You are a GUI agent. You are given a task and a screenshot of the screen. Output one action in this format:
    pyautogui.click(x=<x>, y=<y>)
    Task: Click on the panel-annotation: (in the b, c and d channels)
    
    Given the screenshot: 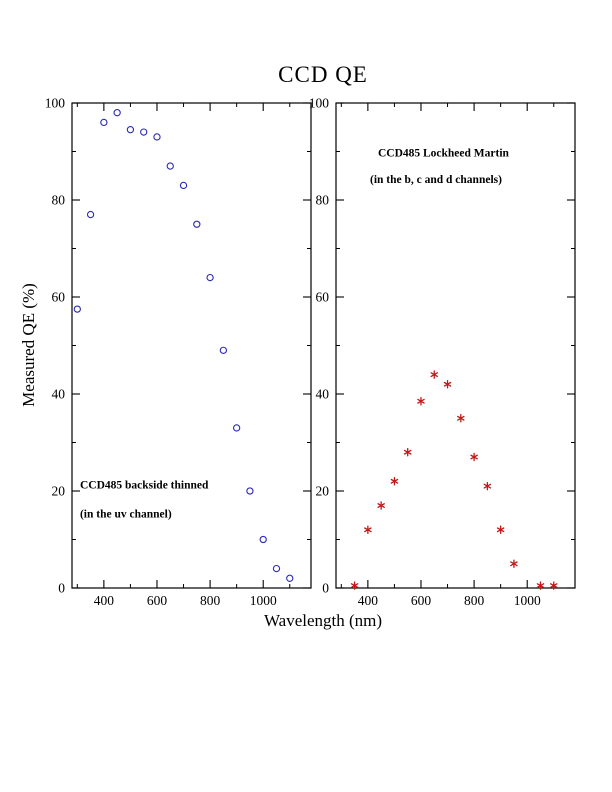 What is the action you would take?
    pyautogui.click(x=436, y=180)
    